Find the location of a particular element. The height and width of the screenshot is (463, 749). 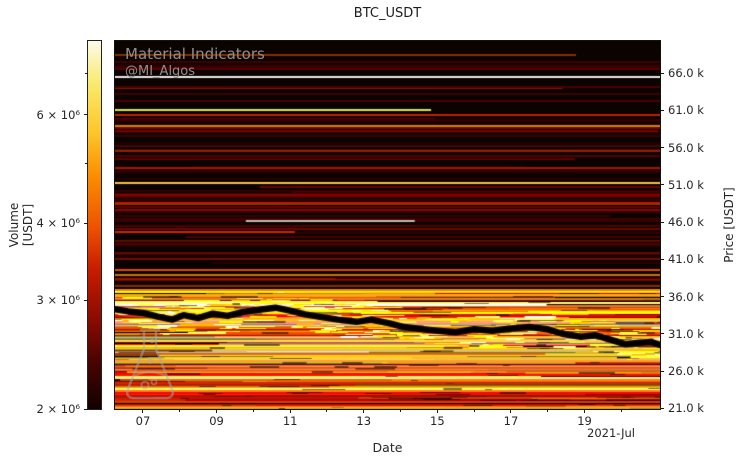

price-tick-label: 66.0 k is located at coordinates (686, 73).